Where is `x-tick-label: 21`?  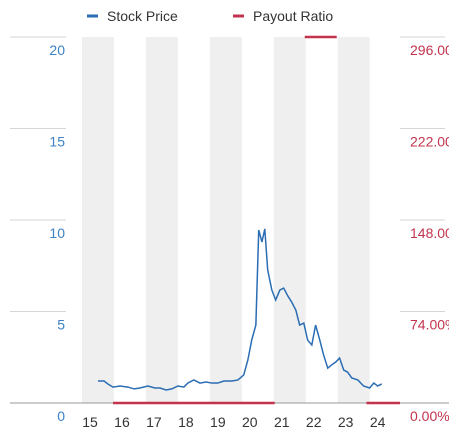 x-tick-label: 21 is located at coordinates (282, 422).